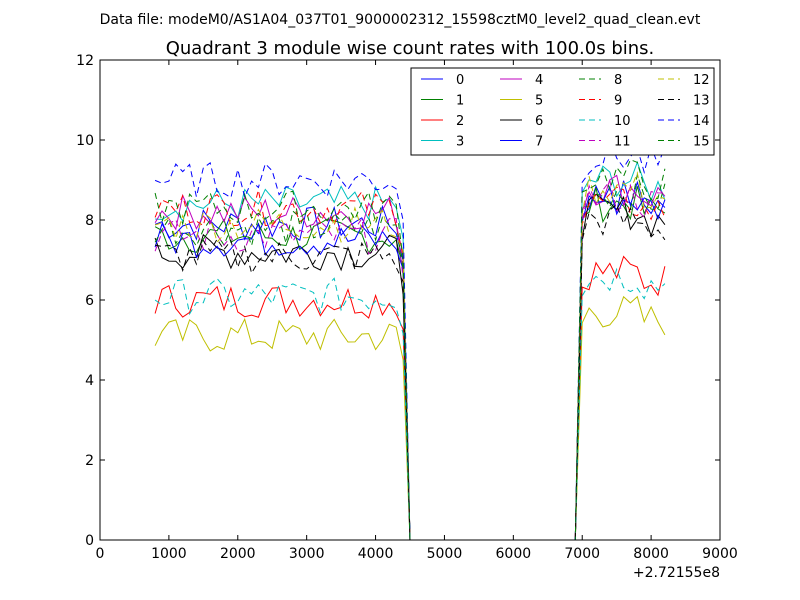 This screenshot has width=800, height=600. What do you see at coordinates (539, 80) in the screenshot?
I see `legend-label-4: 4` at bounding box center [539, 80].